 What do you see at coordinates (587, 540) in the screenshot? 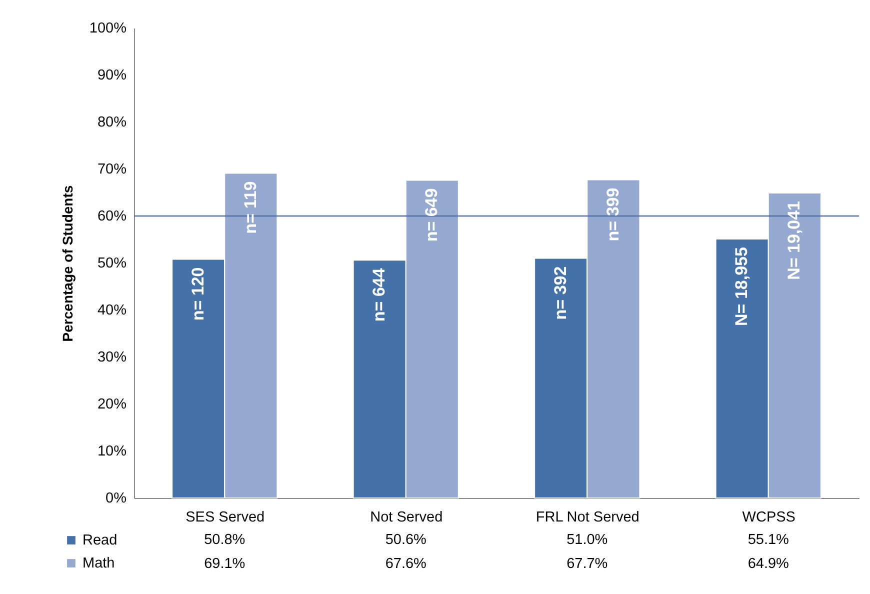
I see `data-label: 51.0%` at bounding box center [587, 540].